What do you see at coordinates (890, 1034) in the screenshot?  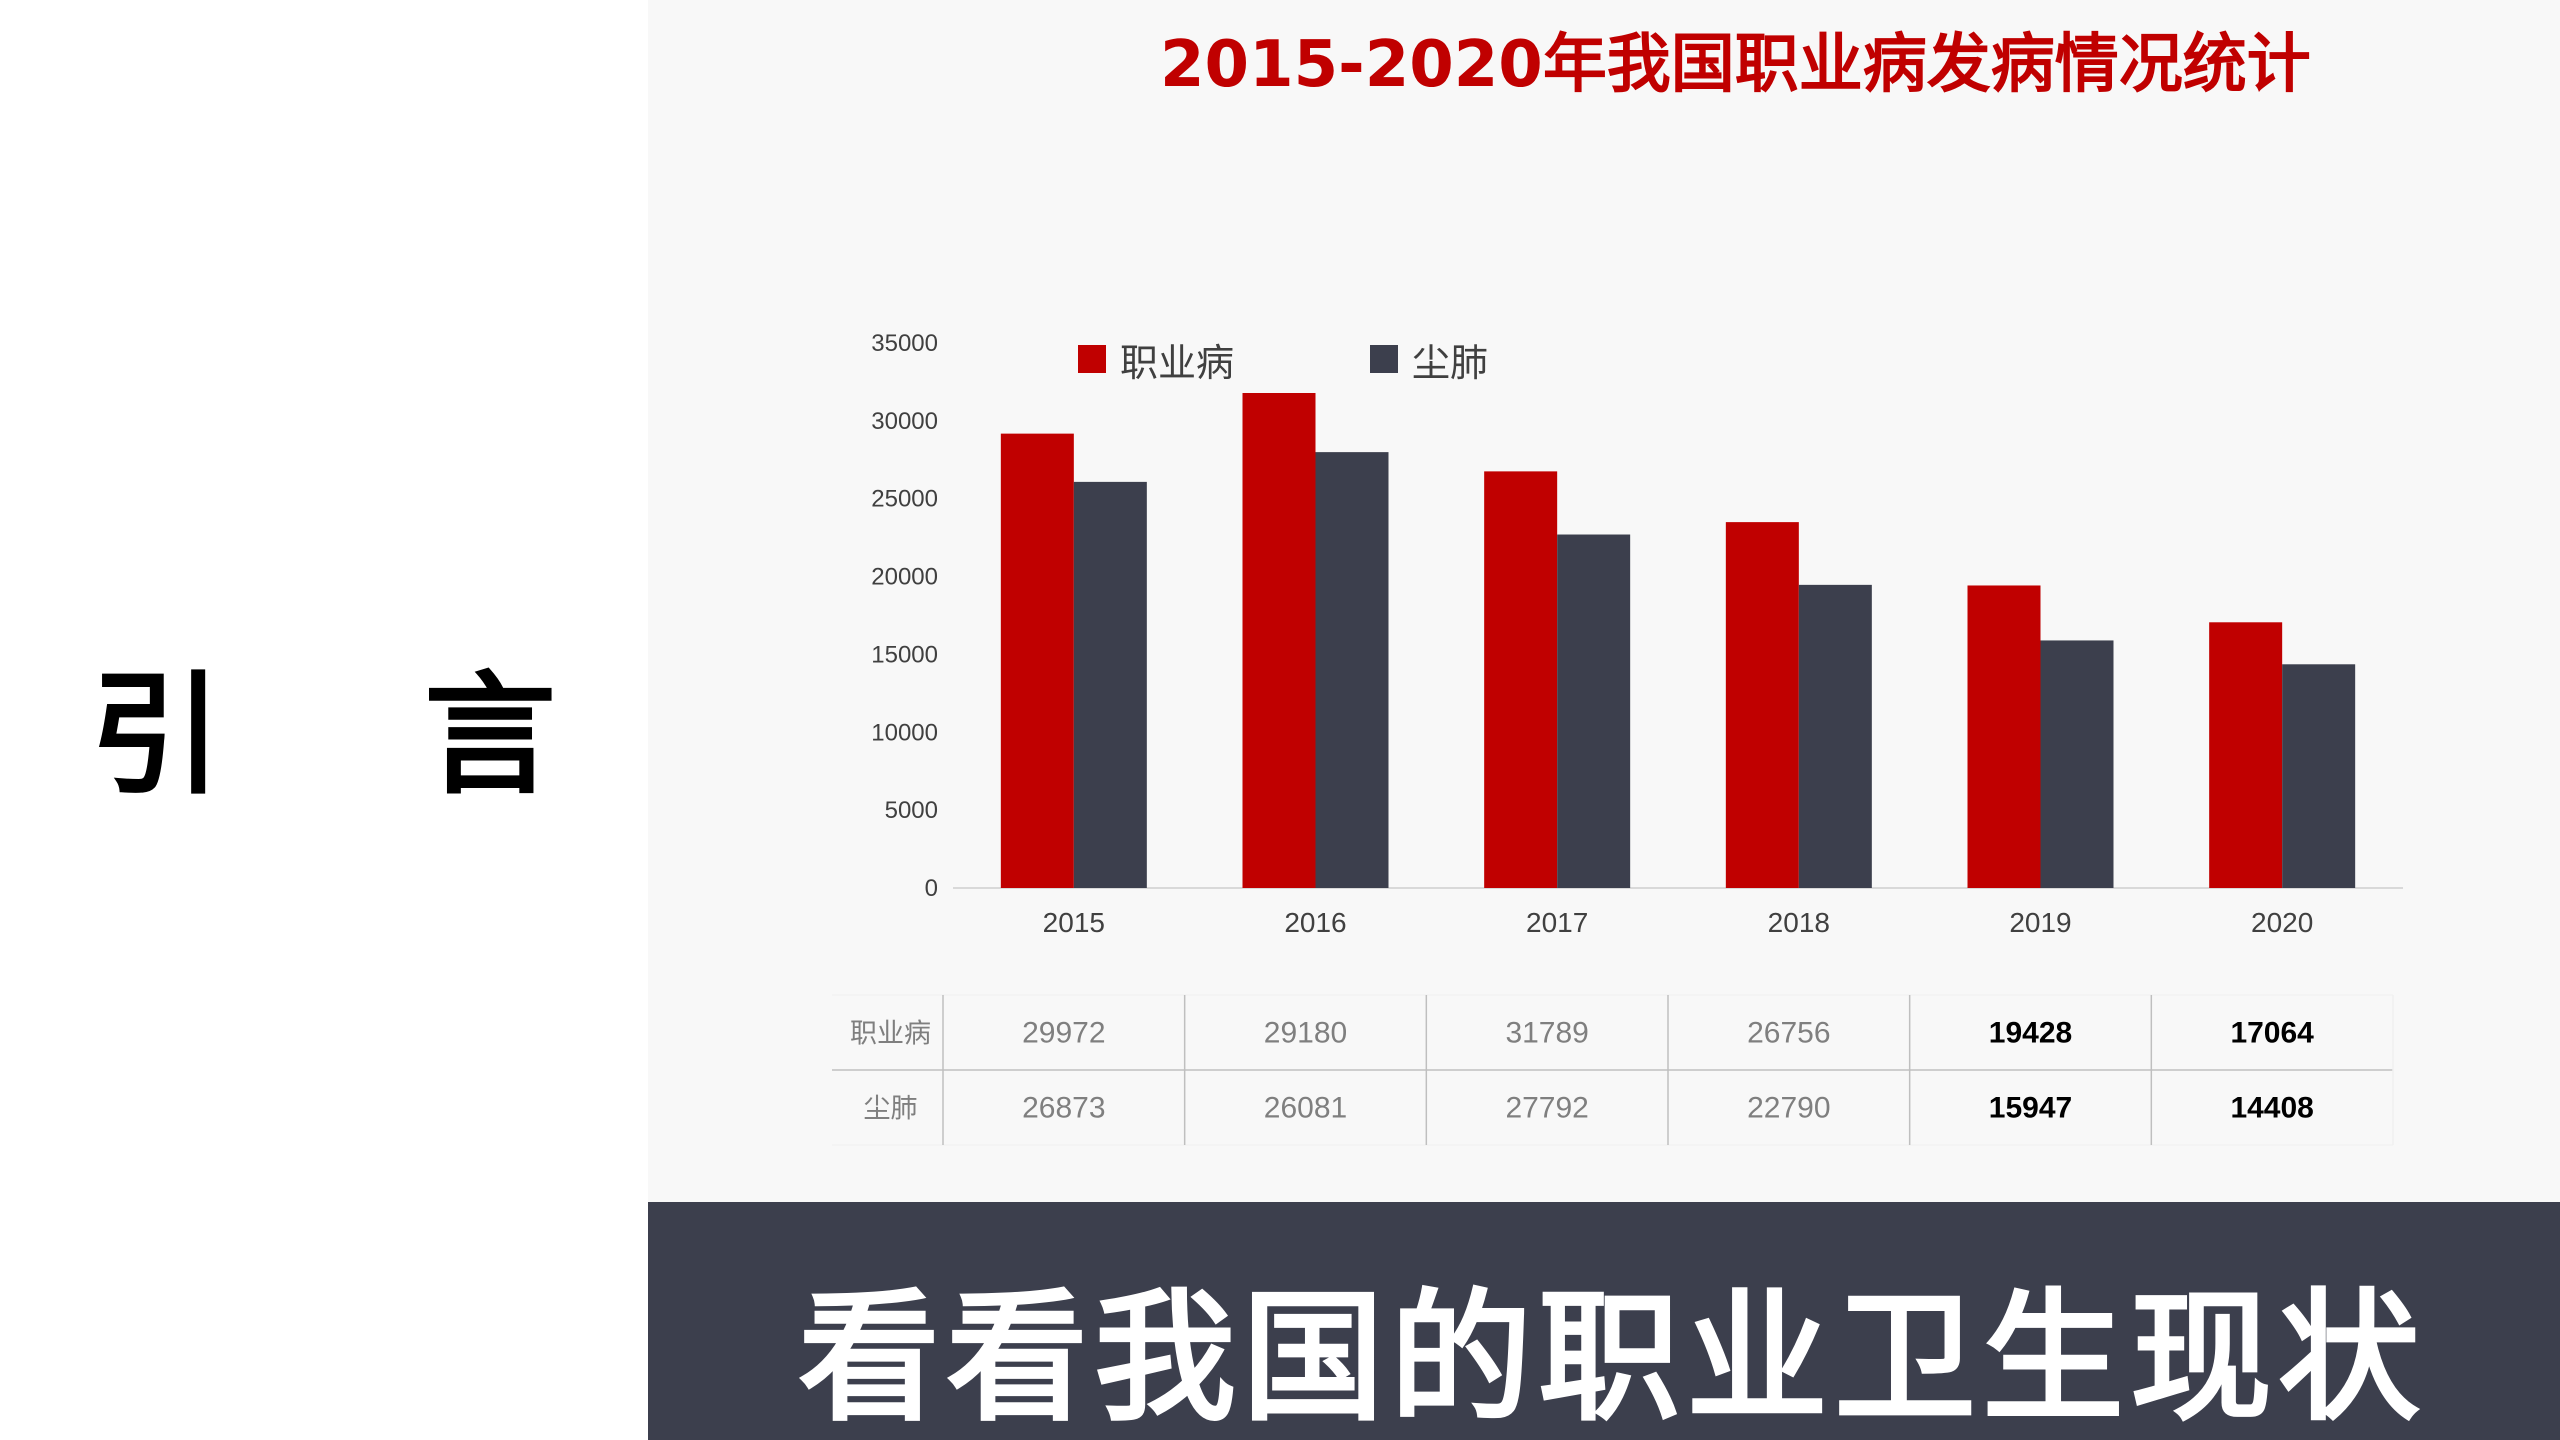 I see `table-row-label: 职业病` at bounding box center [890, 1034].